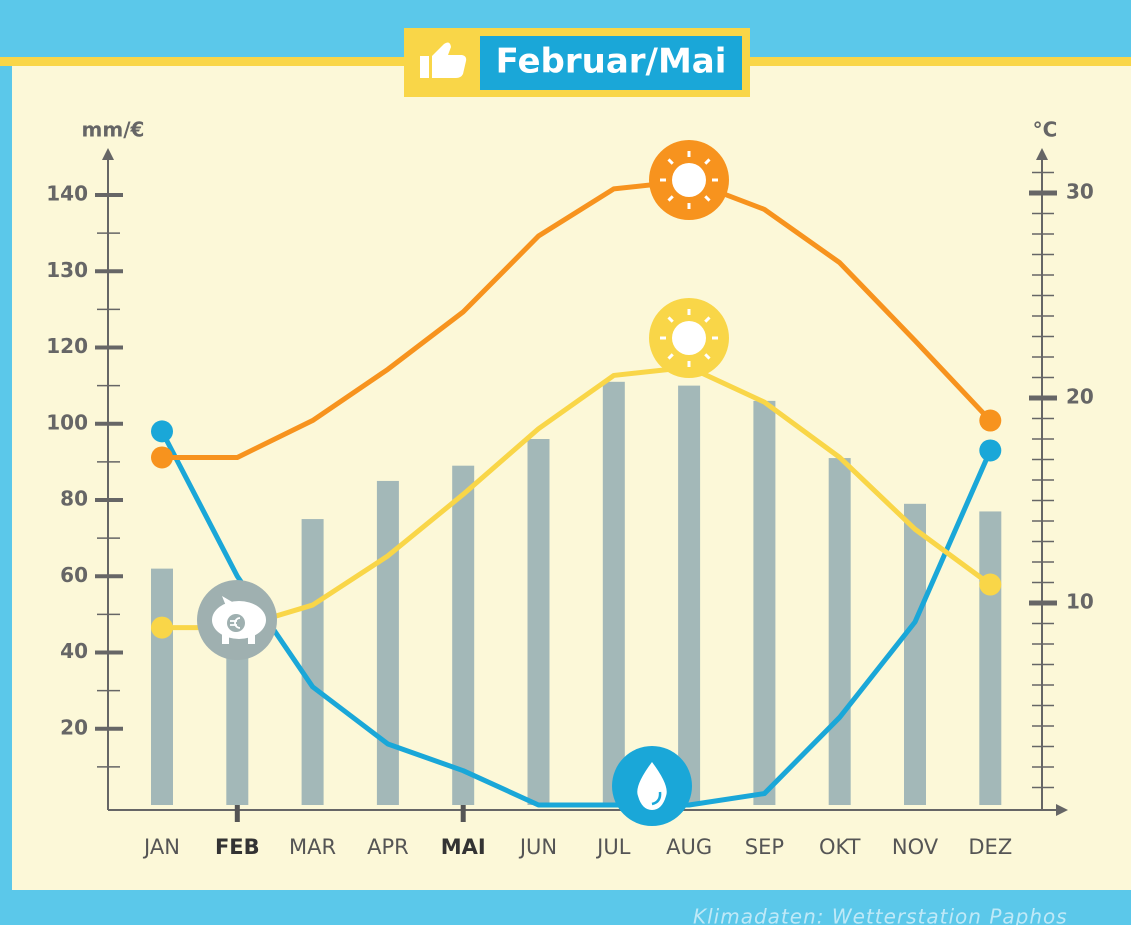 The image size is (1131, 925). What do you see at coordinates (656, 798) in the screenshot?
I see `drop-shine` at bounding box center [656, 798].